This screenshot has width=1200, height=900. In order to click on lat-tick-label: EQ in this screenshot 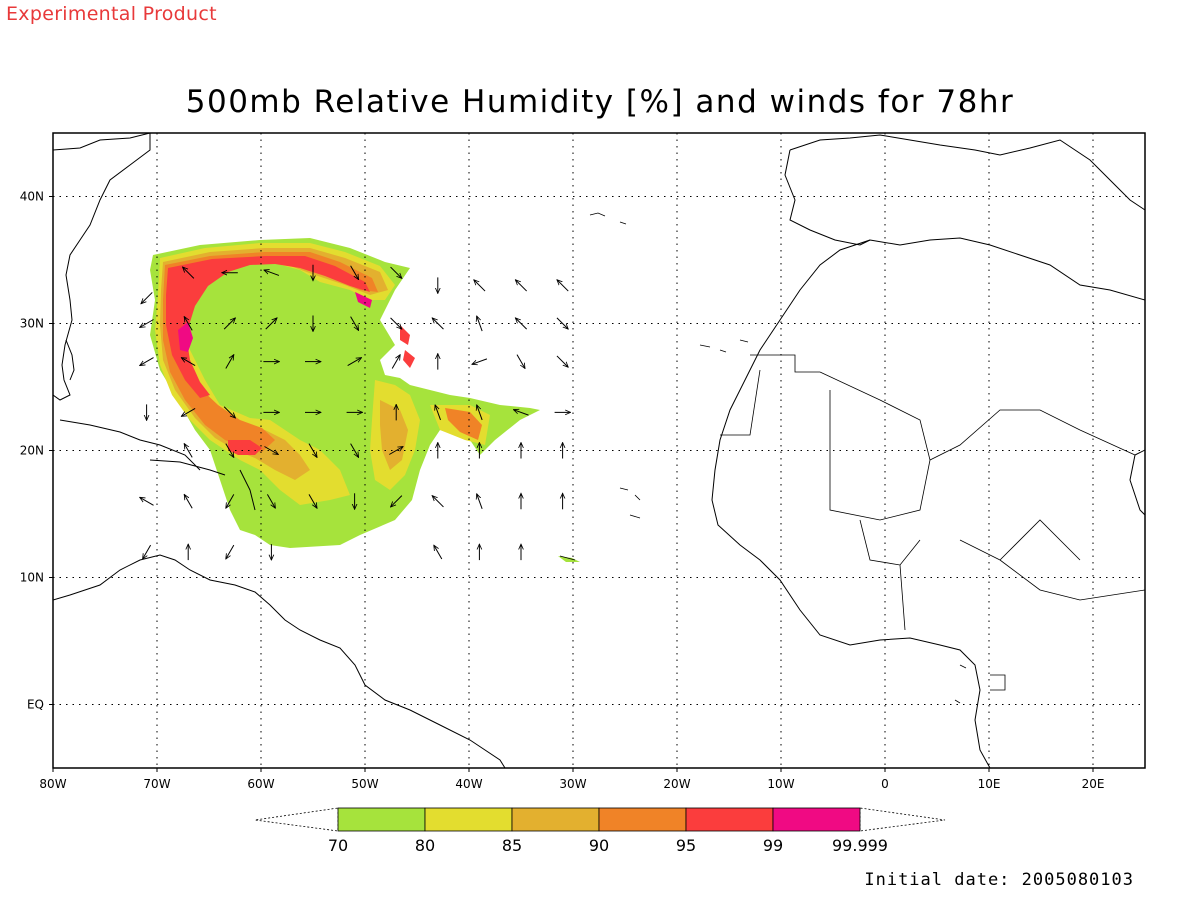, I will do `click(35, 705)`.